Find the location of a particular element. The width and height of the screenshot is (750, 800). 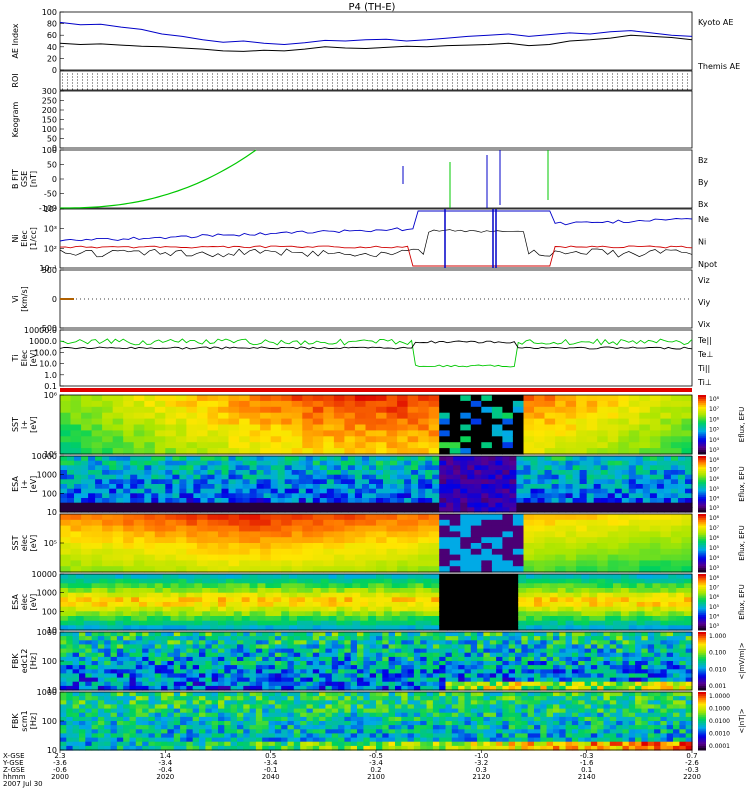

ytick-4-1: 10³ is located at coordinates (50, 229).